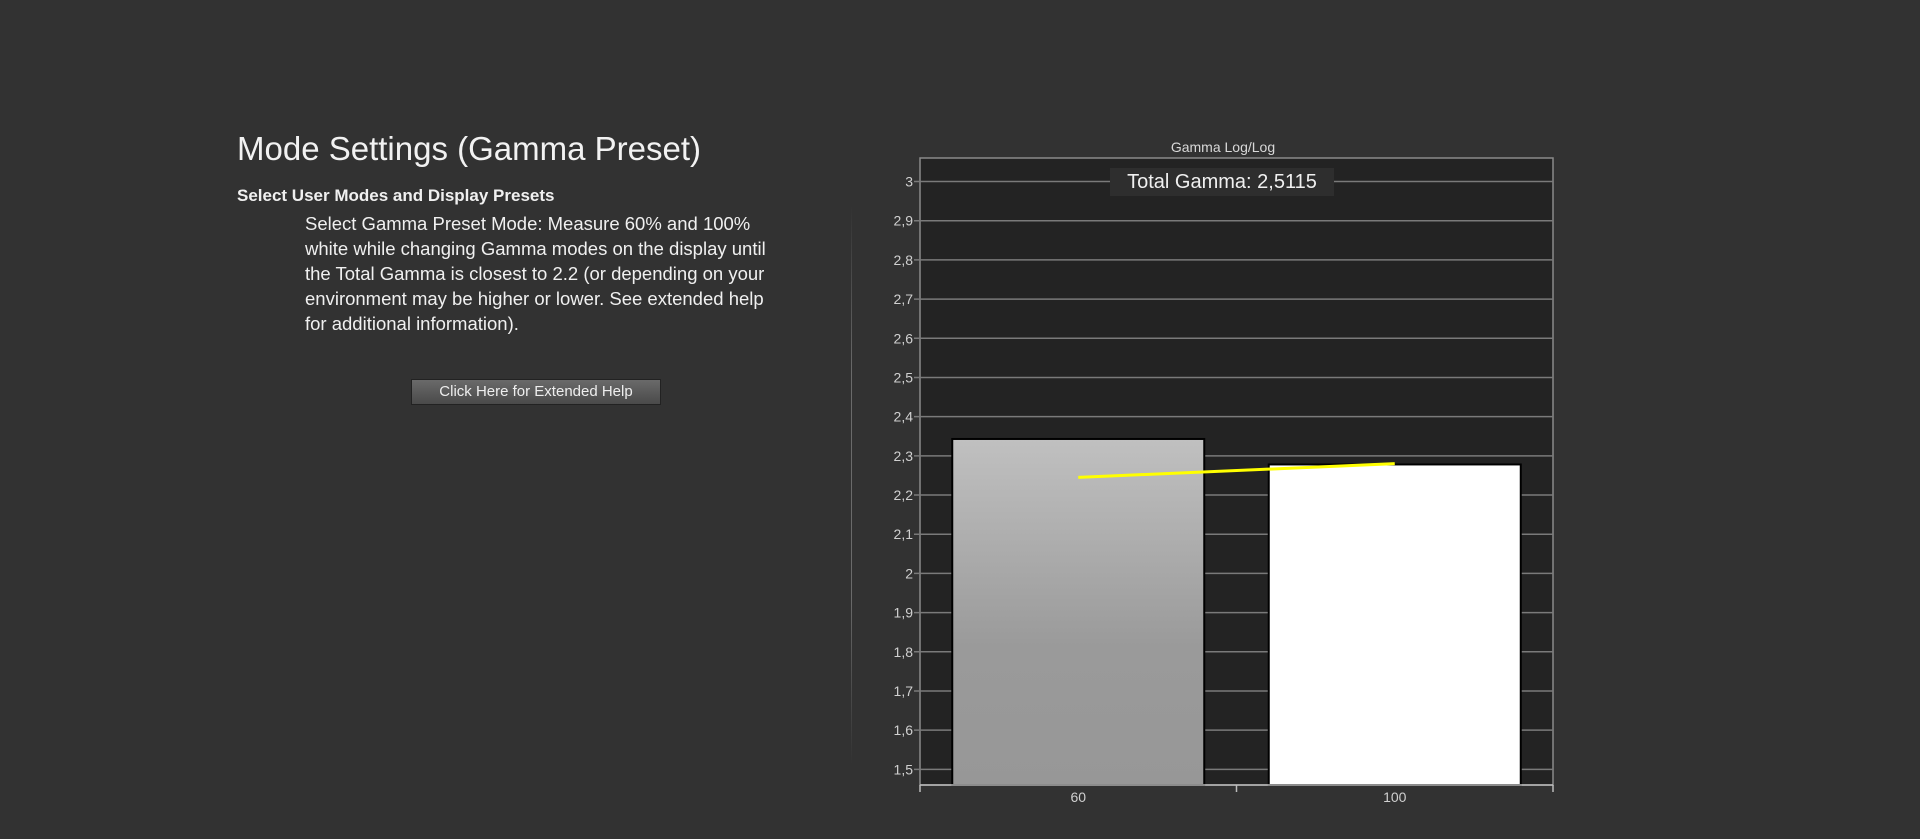 This screenshot has width=1920, height=839. Describe the element at coordinates (904, 456) in the screenshot. I see `y-tick-label: 2,3` at that location.